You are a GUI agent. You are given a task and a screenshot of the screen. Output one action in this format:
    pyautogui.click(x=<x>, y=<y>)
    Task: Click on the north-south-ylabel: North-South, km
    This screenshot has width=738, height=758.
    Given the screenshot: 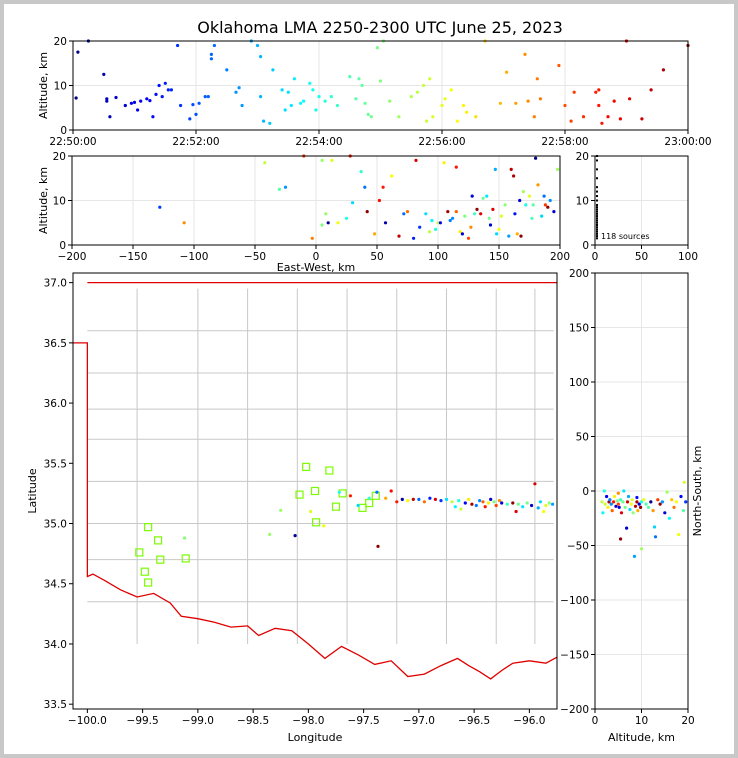 What is the action you would take?
    pyautogui.click(x=697, y=491)
    